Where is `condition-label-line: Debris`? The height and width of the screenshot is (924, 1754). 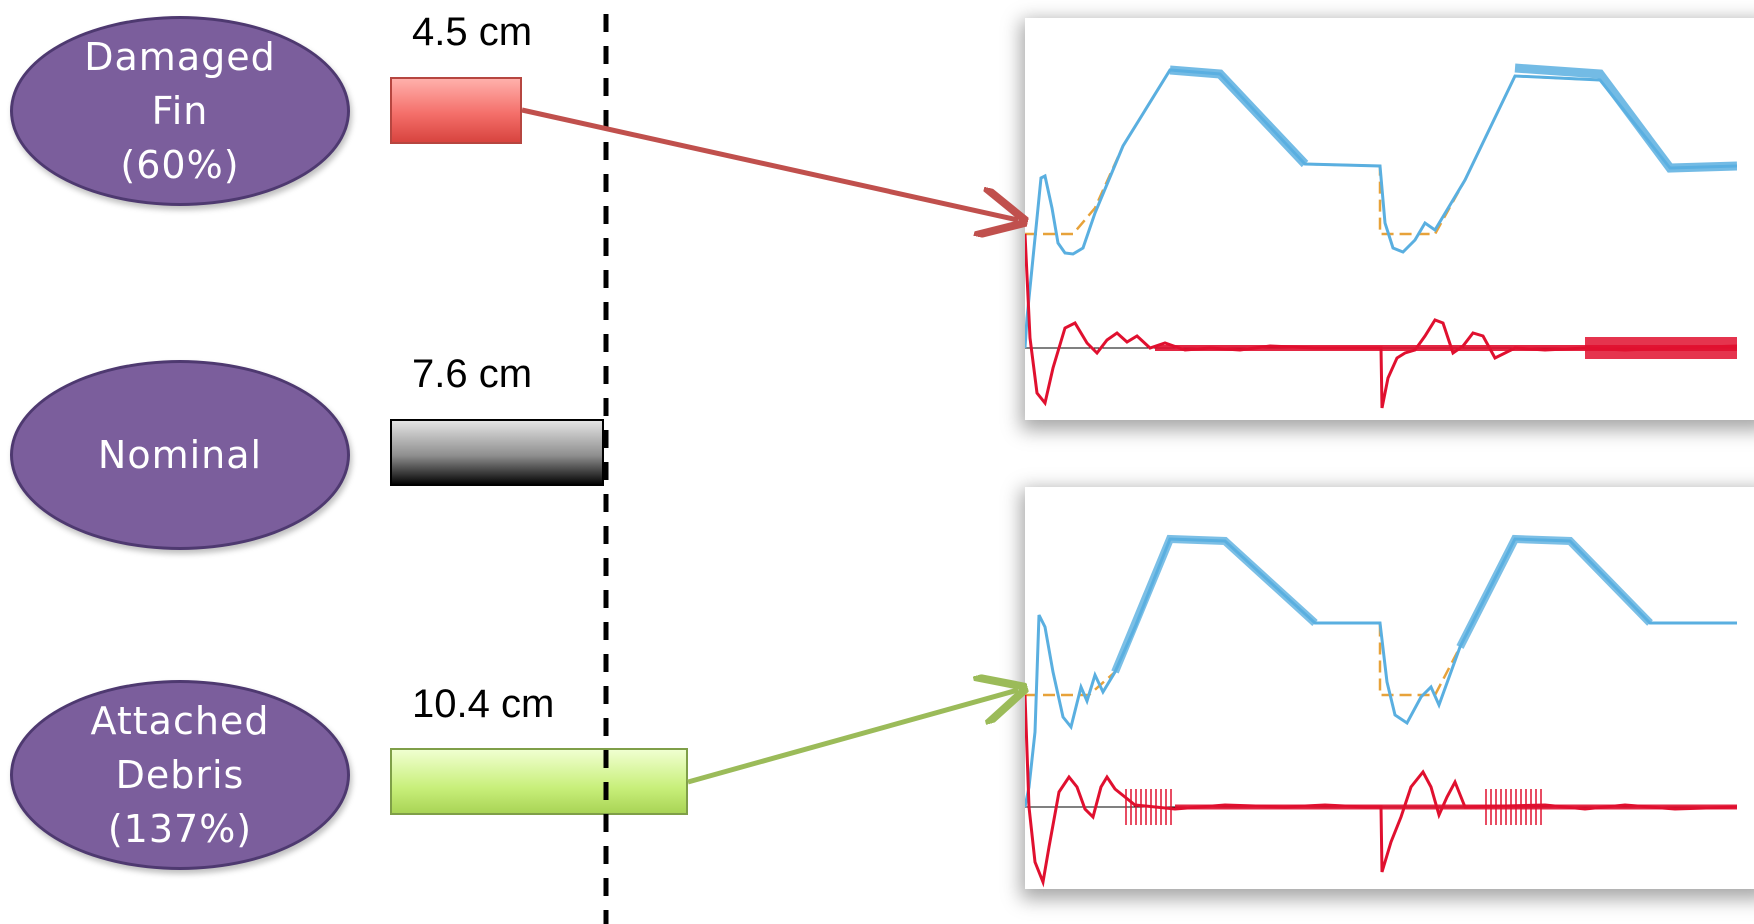
condition-label-line: Debris is located at coordinates (180, 775).